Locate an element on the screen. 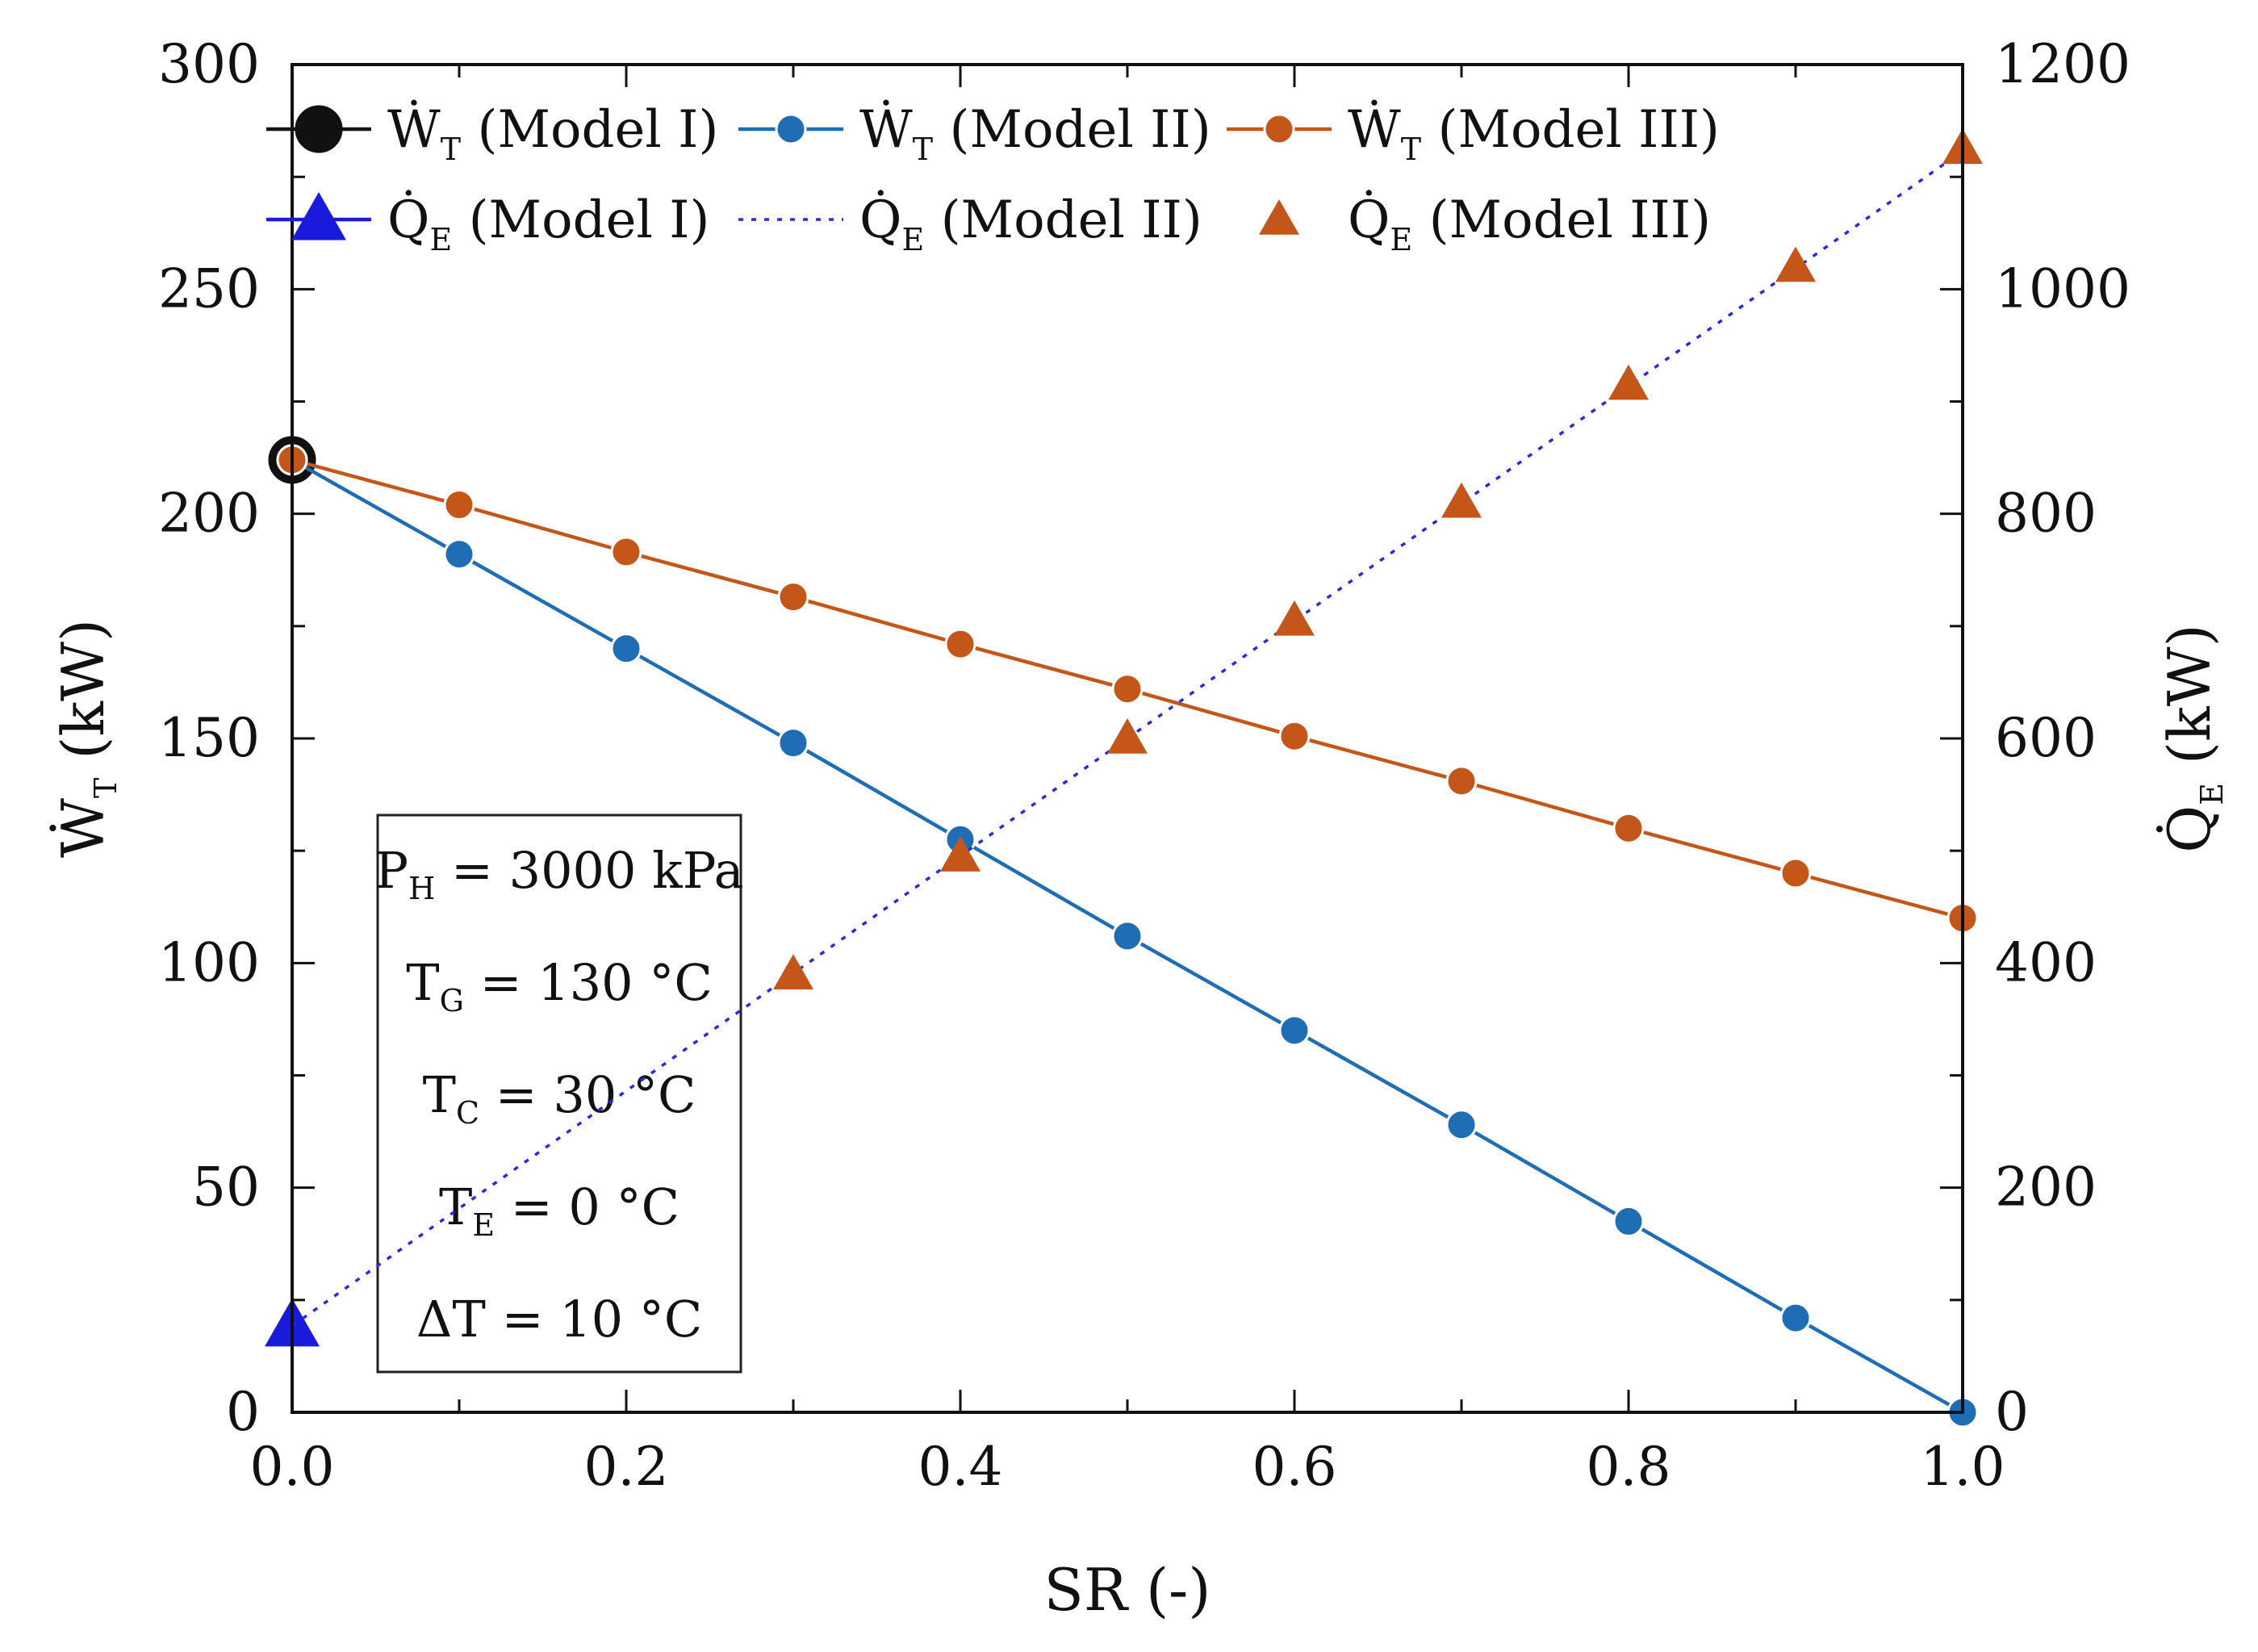 This screenshot has height=1652, width=2258. legend-label: ẆT (Model III) is located at coordinates (1534, 133).